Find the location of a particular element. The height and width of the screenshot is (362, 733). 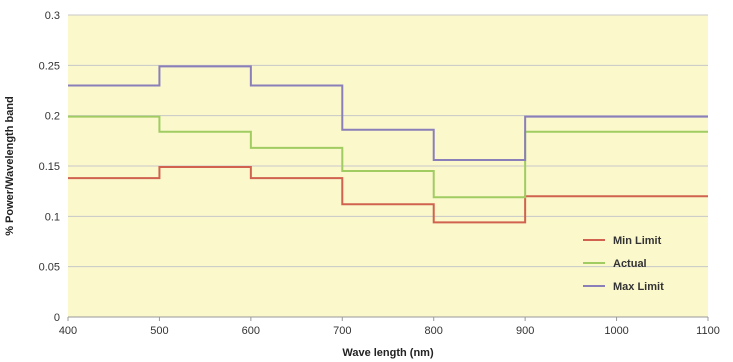

x-axis-title: Wave length (nm) is located at coordinates (388, 353).